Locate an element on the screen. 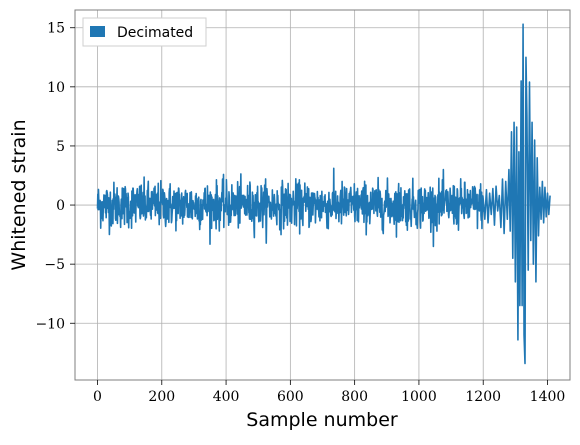  y-axis-label: Whitened strain is located at coordinates (19, 194).